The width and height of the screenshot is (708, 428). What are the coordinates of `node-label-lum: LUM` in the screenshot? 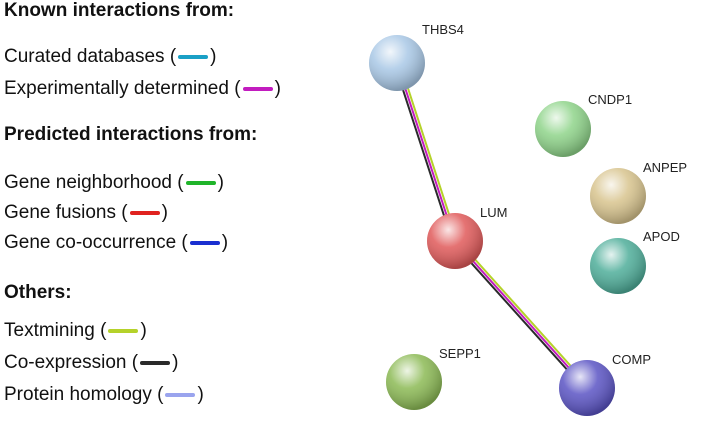 It's located at (493, 212).